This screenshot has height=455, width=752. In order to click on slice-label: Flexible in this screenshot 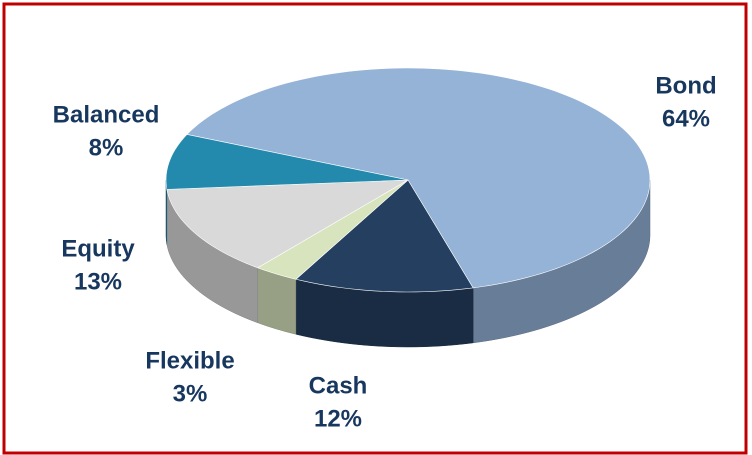, I will do `click(189, 360)`.